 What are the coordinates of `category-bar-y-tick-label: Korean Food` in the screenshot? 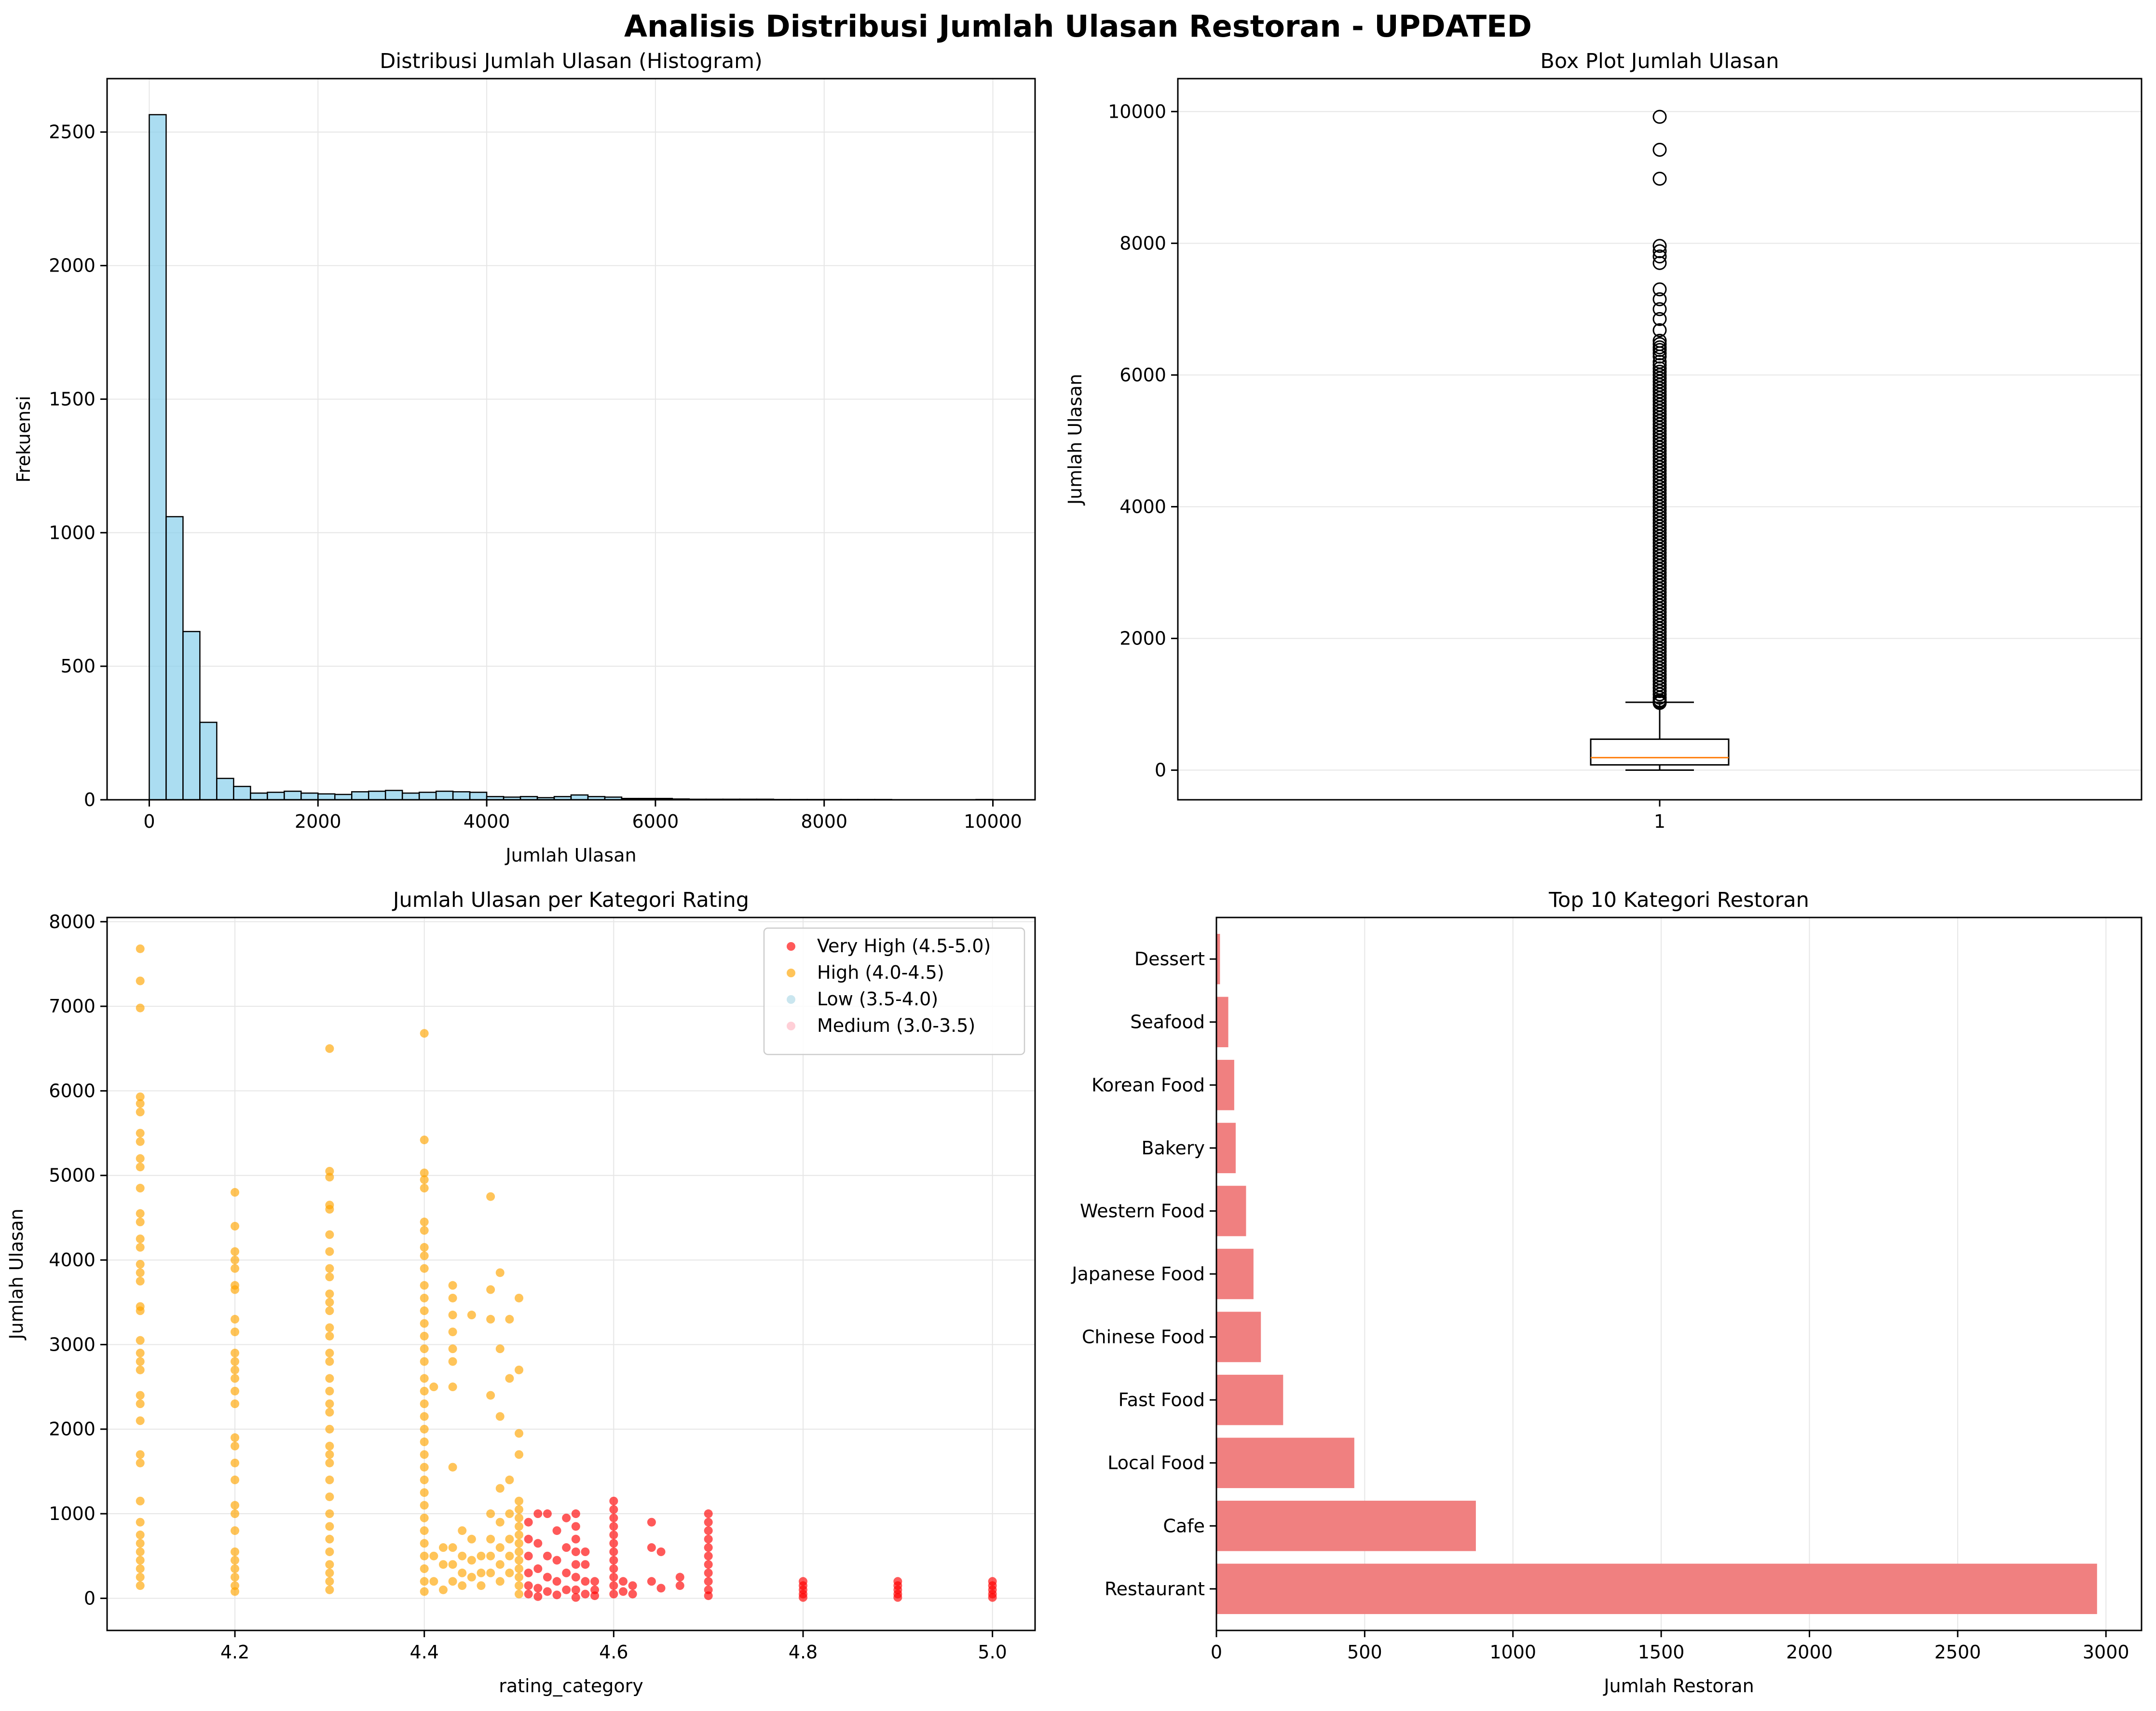 It's located at (1148, 1085).